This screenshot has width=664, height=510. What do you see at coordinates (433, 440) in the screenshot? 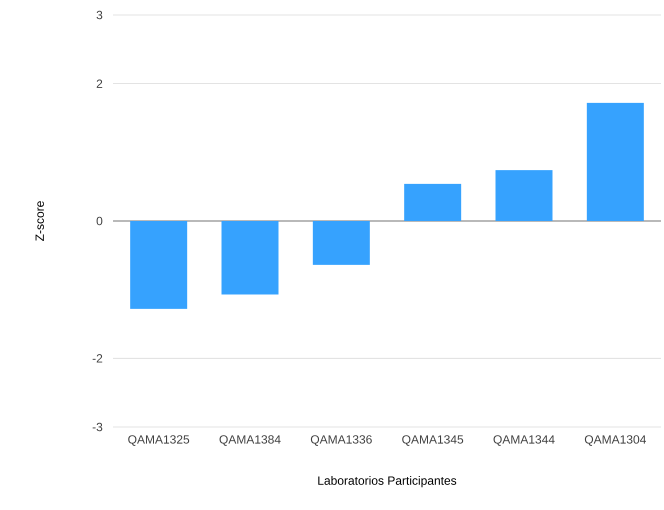
I see `x-tick-label: QAMA1345` at bounding box center [433, 440].